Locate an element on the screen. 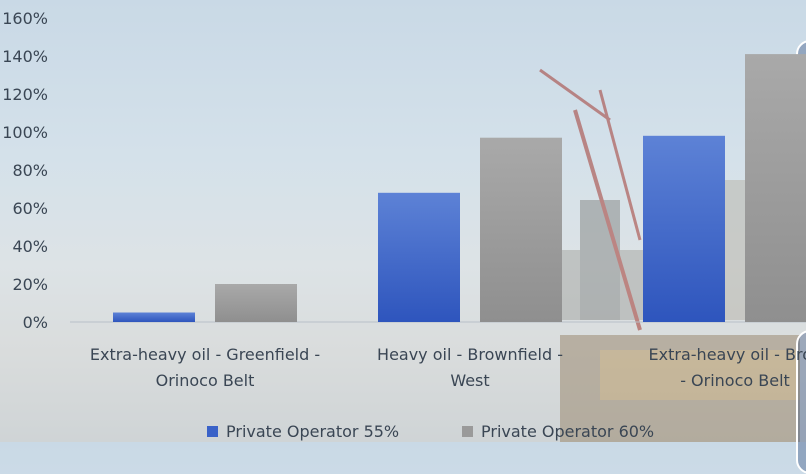  y-tick-label: 20% is located at coordinates (30, 284).